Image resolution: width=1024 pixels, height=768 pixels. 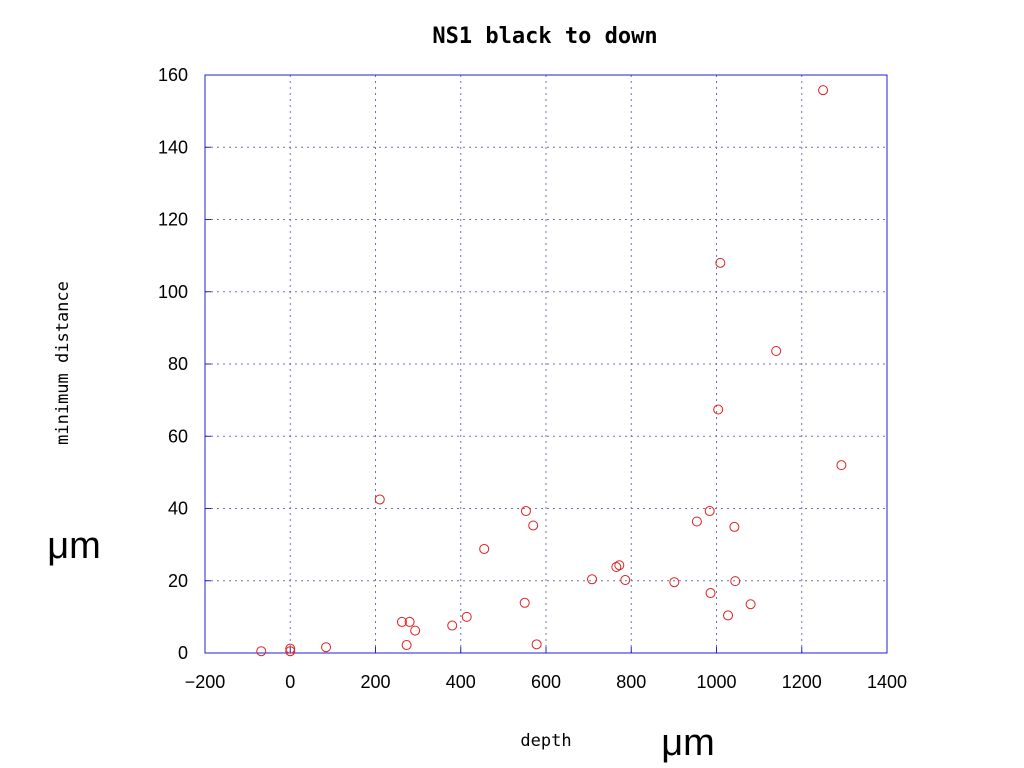 I want to click on x-axis-label: depth, so click(x=545, y=741).